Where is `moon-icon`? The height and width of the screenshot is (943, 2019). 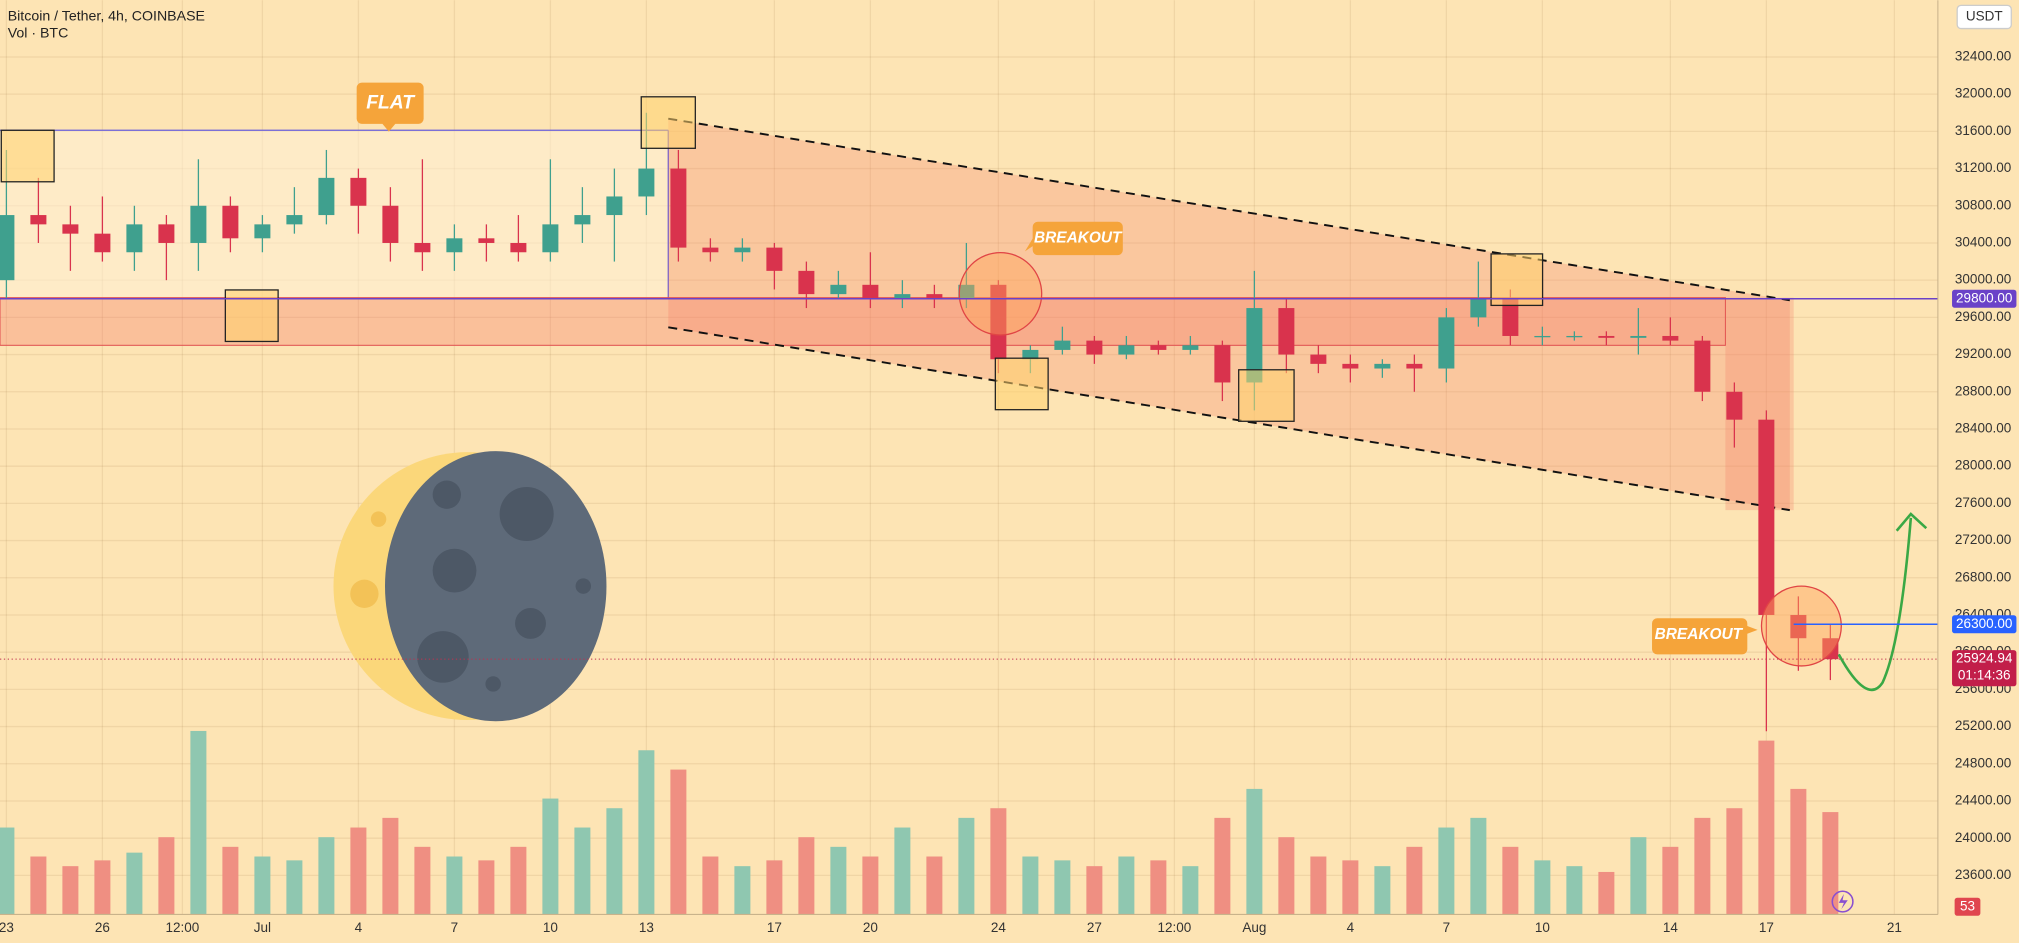
moon-icon is located at coordinates (470, 586).